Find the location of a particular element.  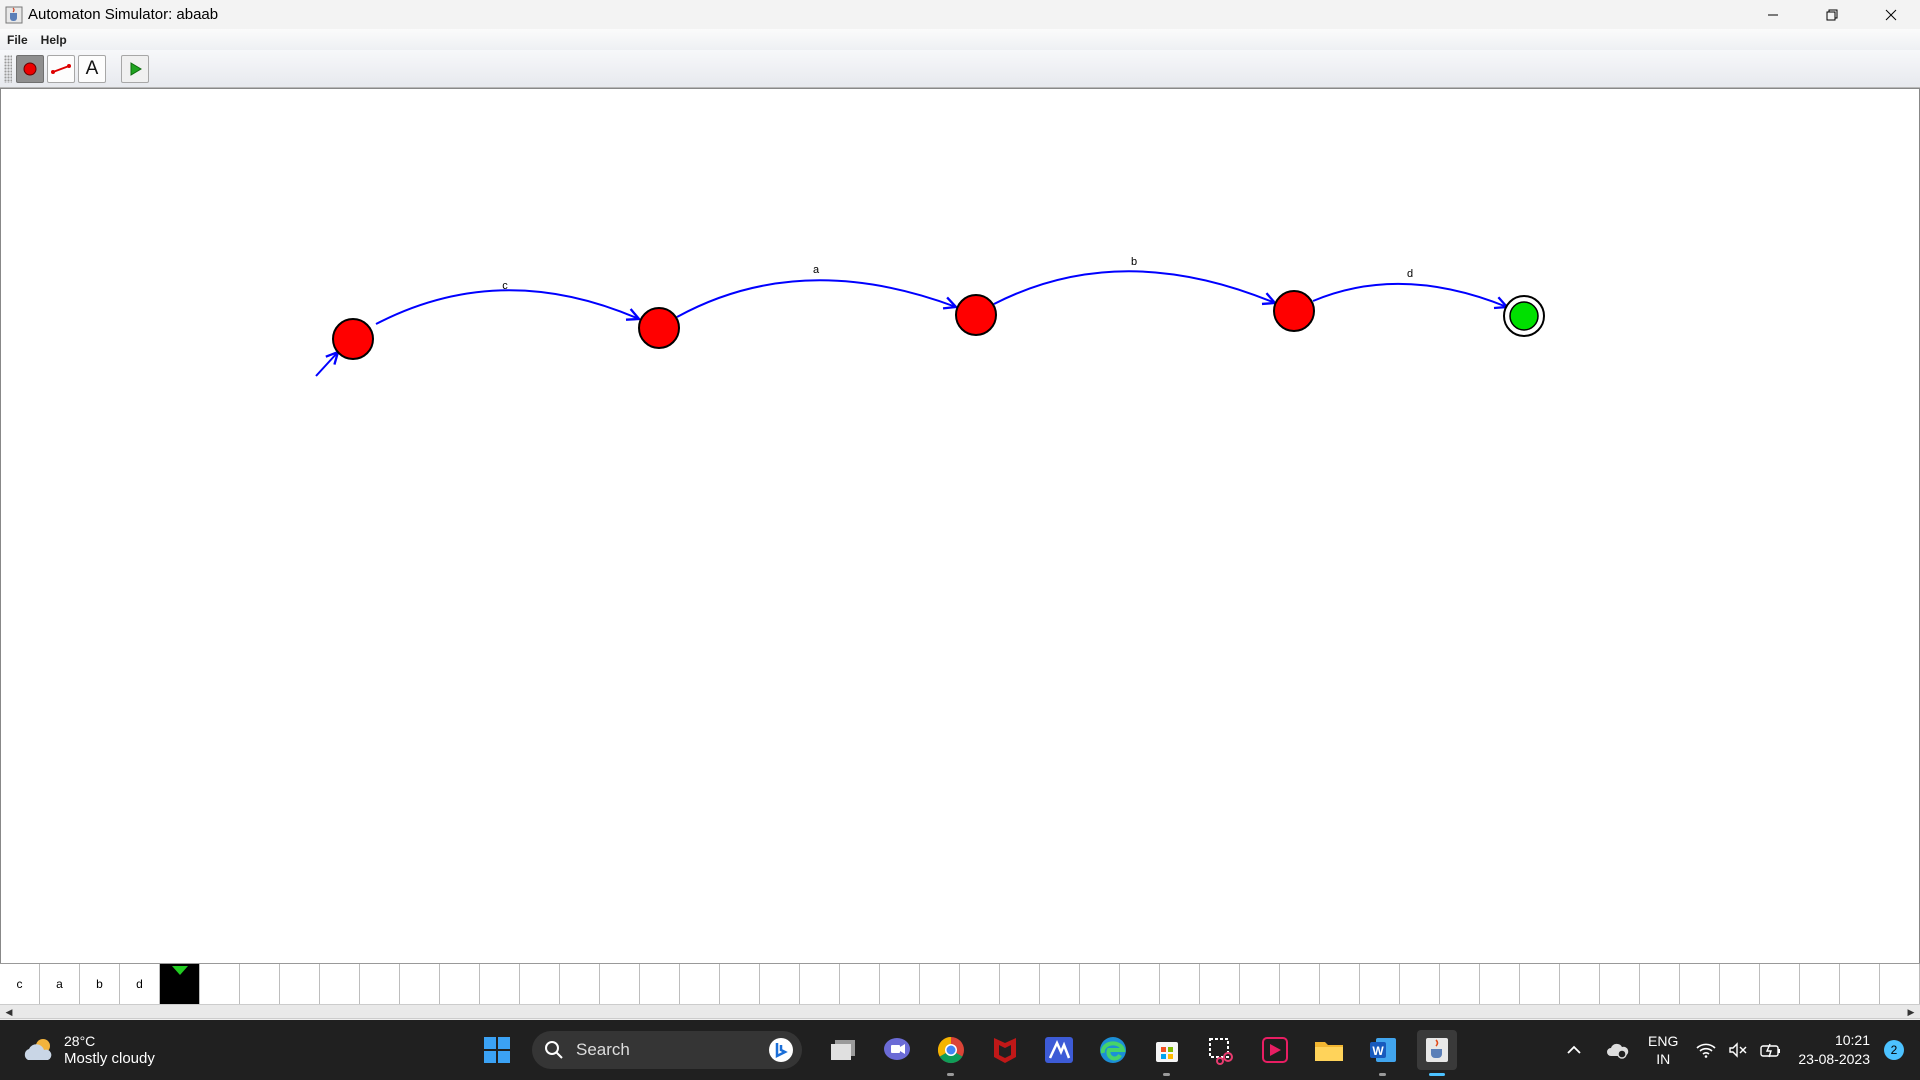

java-button is located at coordinates (1437, 1053).